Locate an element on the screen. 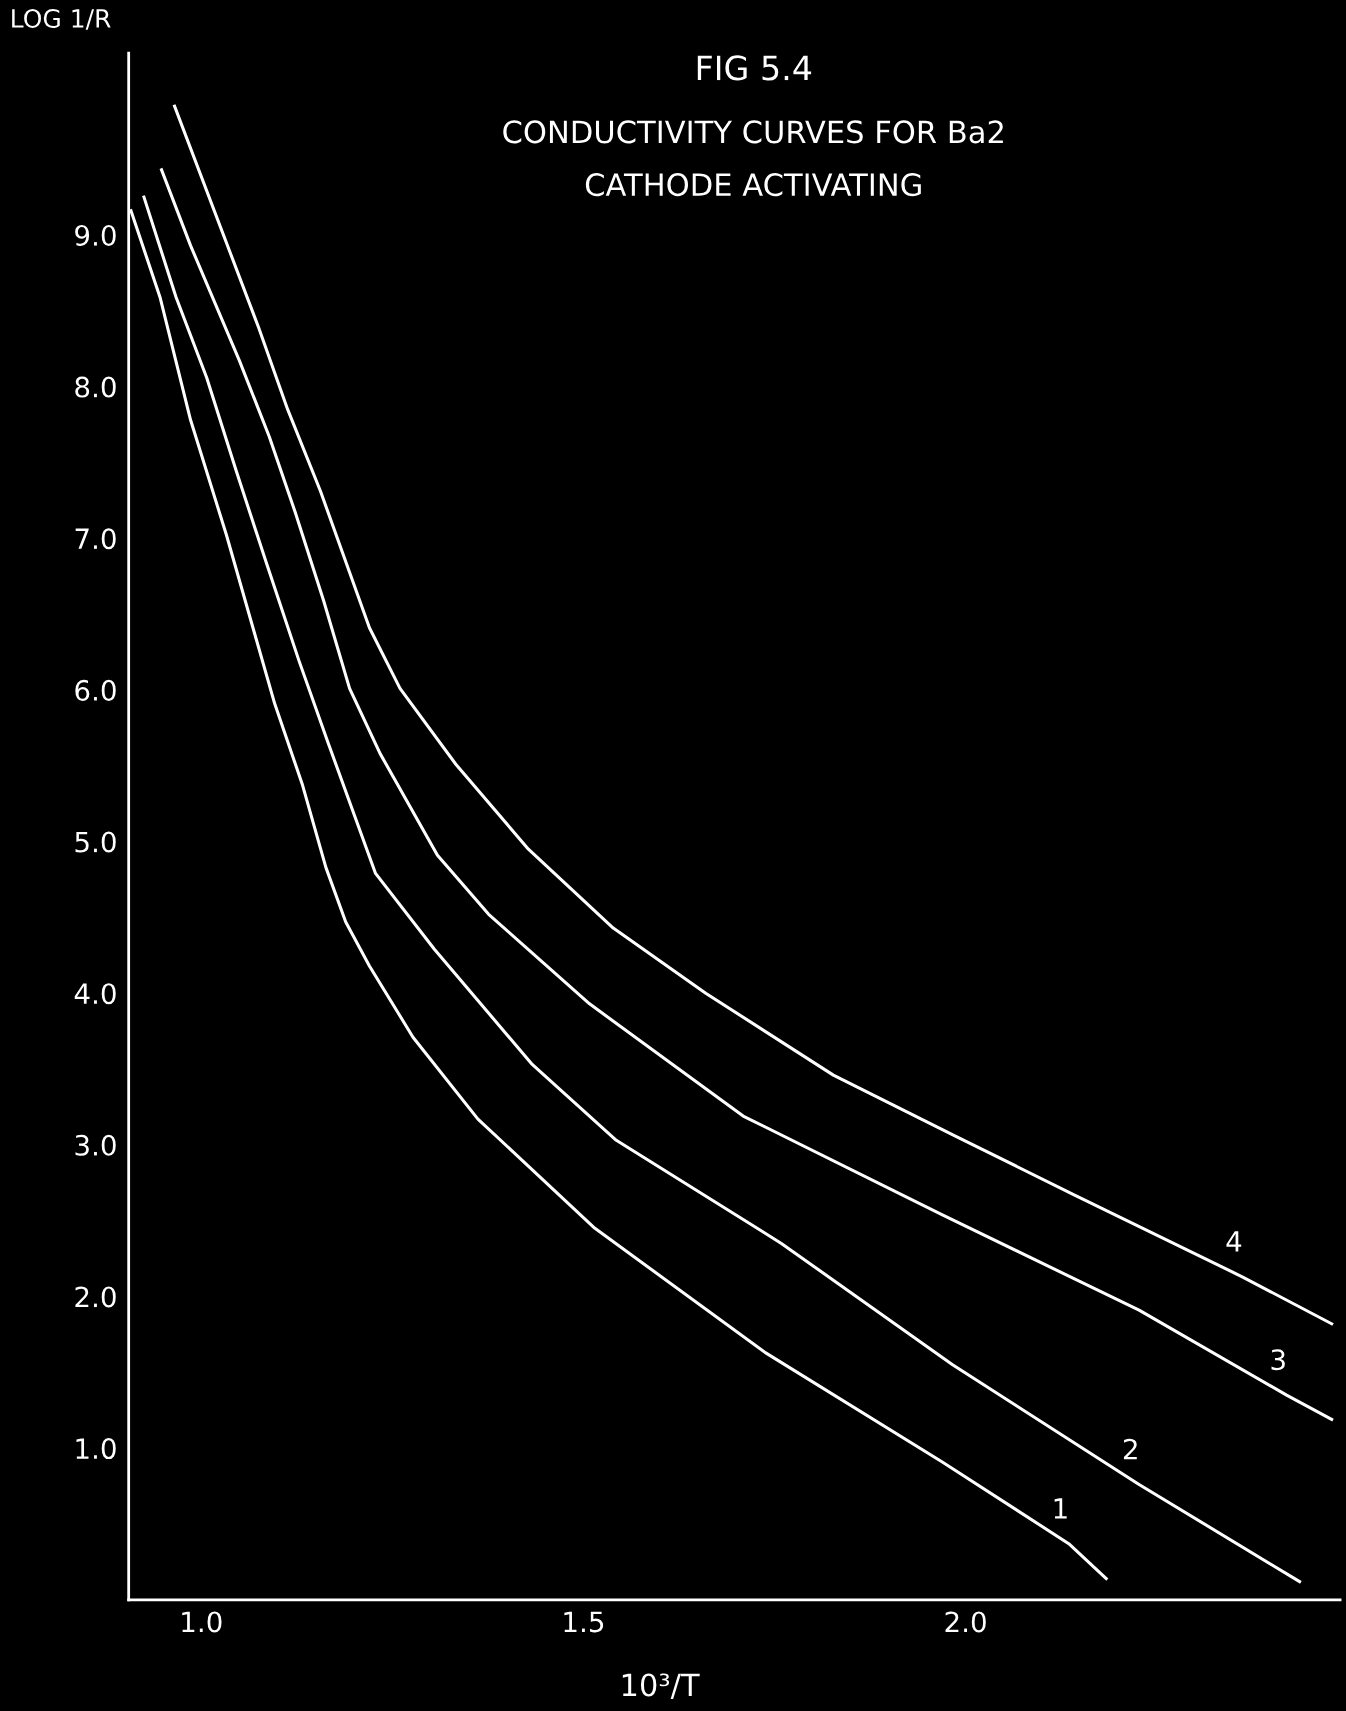 This screenshot has height=1711, width=1346. y-axis-title: LOG 1/R is located at coordinates (61, 19).